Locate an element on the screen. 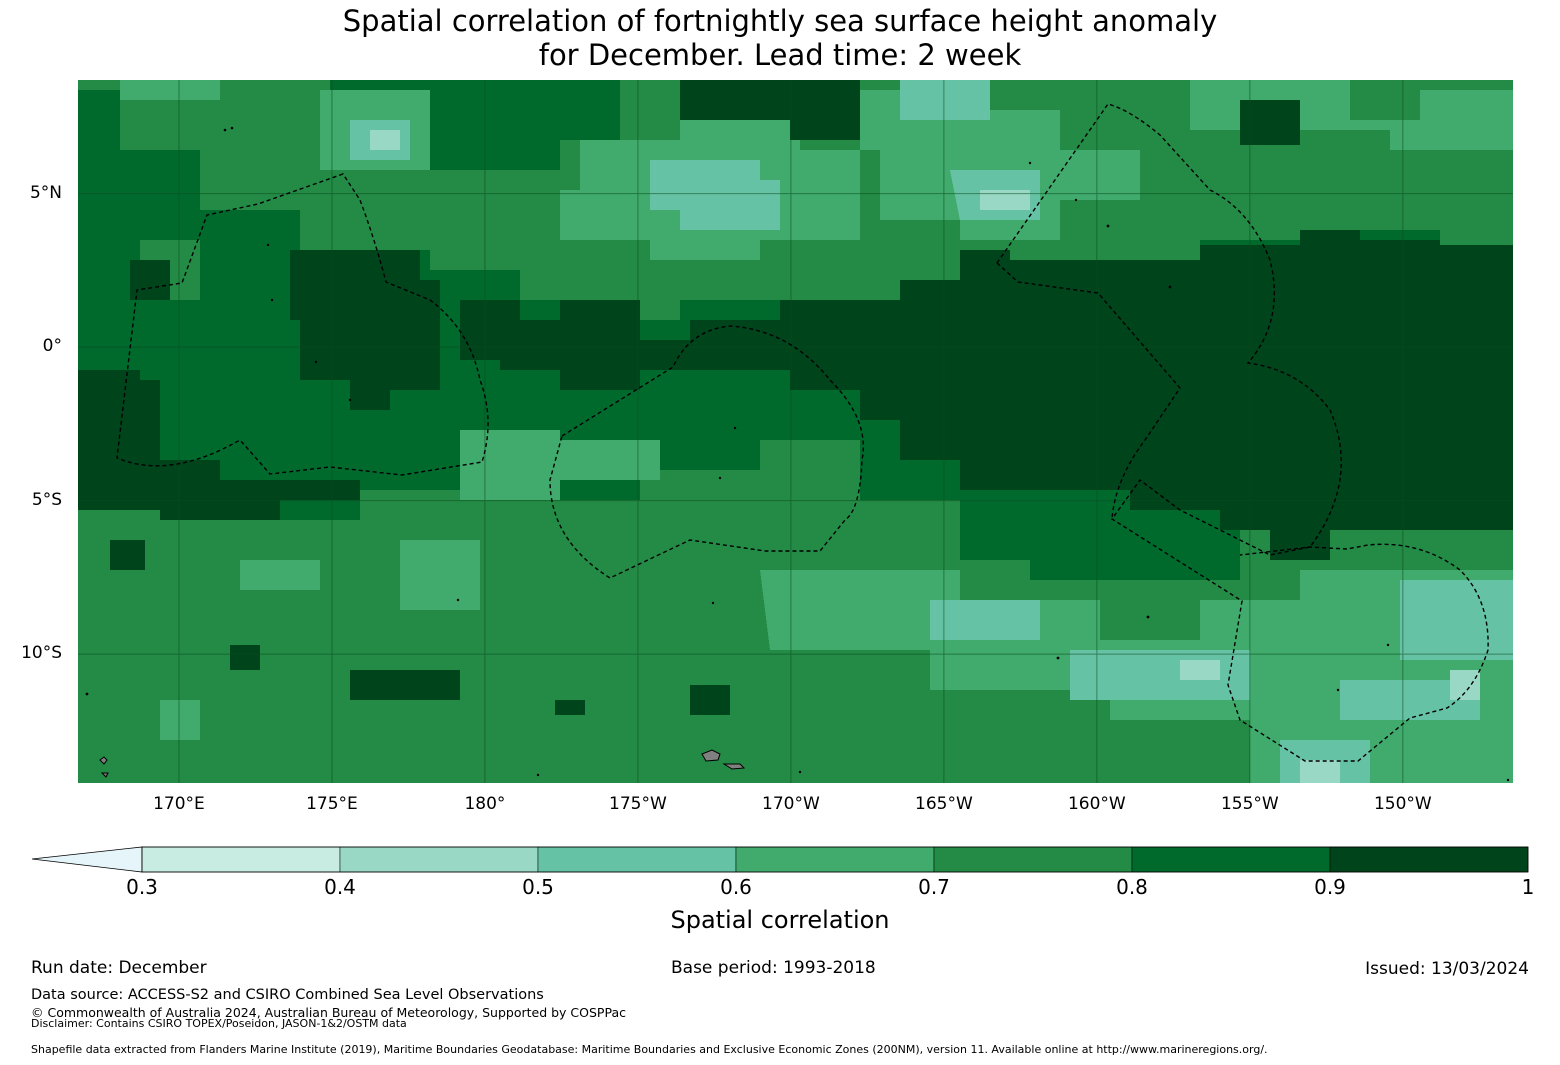  x-tick-label: 160°W is located at coordinates (1096, 804).